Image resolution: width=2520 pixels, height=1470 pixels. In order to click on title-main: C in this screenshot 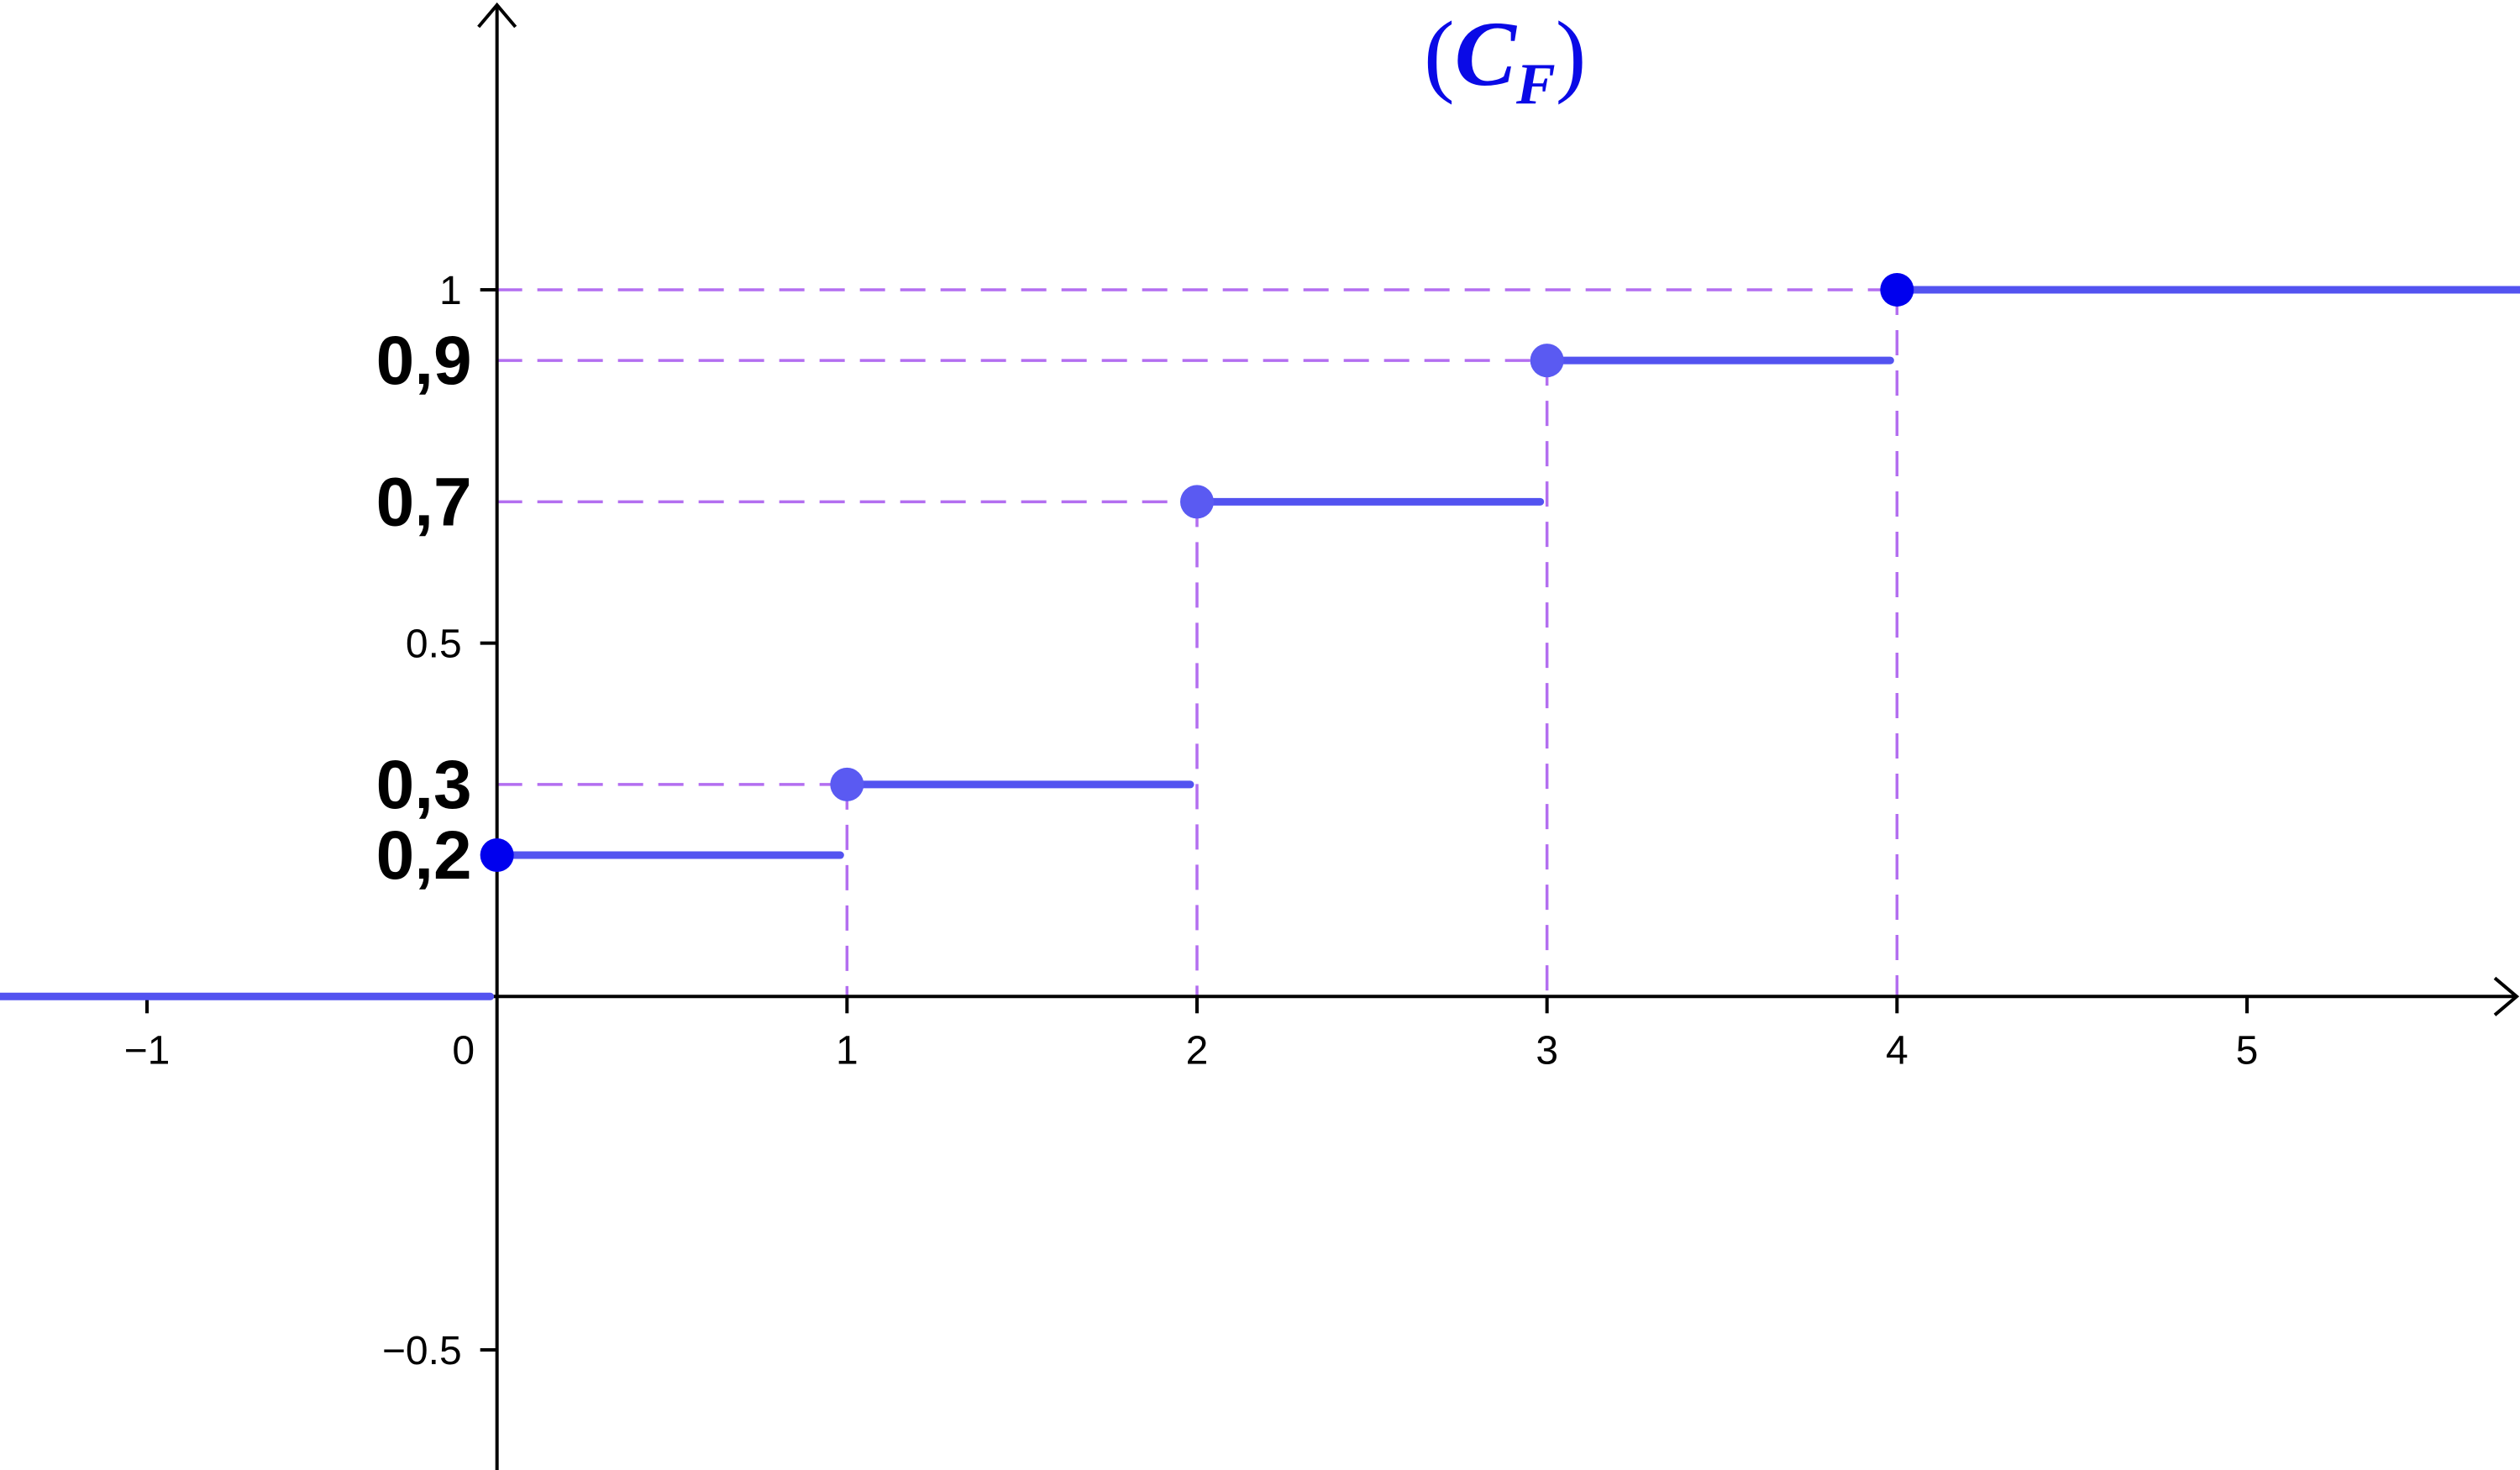, I will do `click(1486, 54)`.